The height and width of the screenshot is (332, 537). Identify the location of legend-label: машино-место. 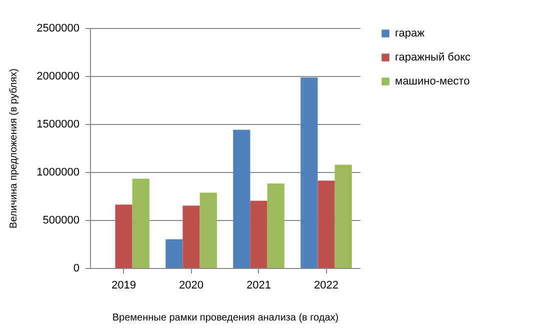
(432, 82).